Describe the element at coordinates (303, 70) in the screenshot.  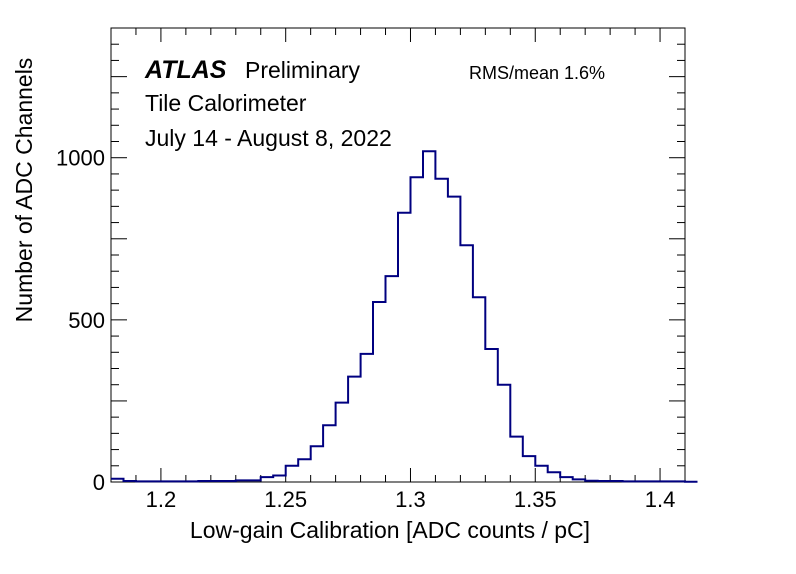
I see `preliminary-label: Preliminary` at that location.